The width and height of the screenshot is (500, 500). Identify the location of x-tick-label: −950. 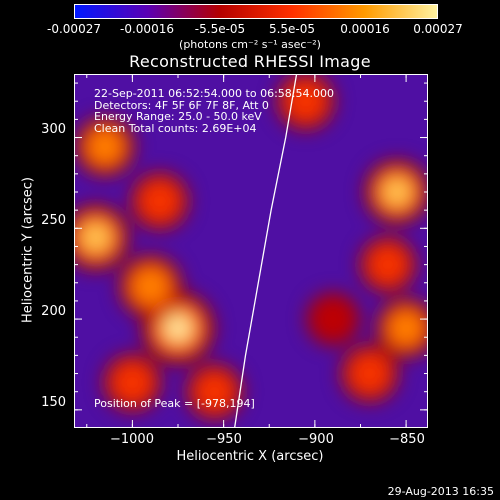
(224, 439).